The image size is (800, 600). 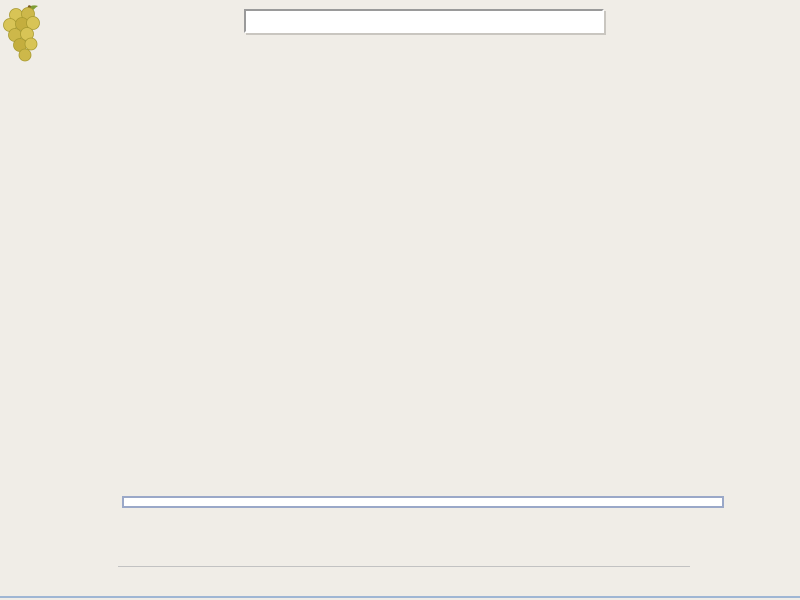 What do you see at coordinates (404, 566) in the screenshot?
I see `divider-line` at bounding box center [404, 566].